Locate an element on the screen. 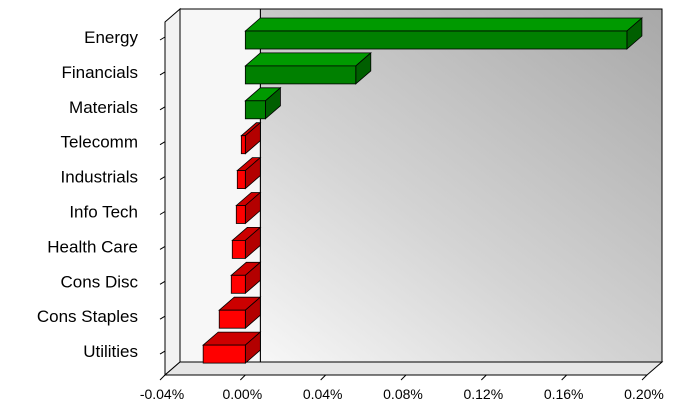 Image resolution: width=687 pixels, height=408 pixels. x-tick-label: 0.20% is located at coordinates (644, 394).